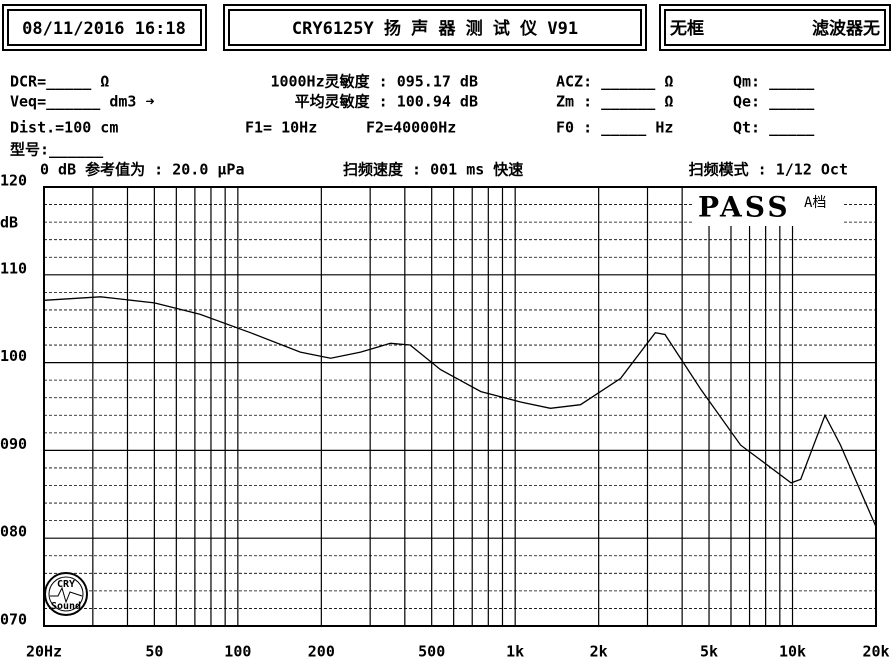  What do you see at coordinates (386, 102) in the screenshot?
I see `sens-avg: 平均灵敏度 : 100.94 dB` at bounding box center [386, 102].